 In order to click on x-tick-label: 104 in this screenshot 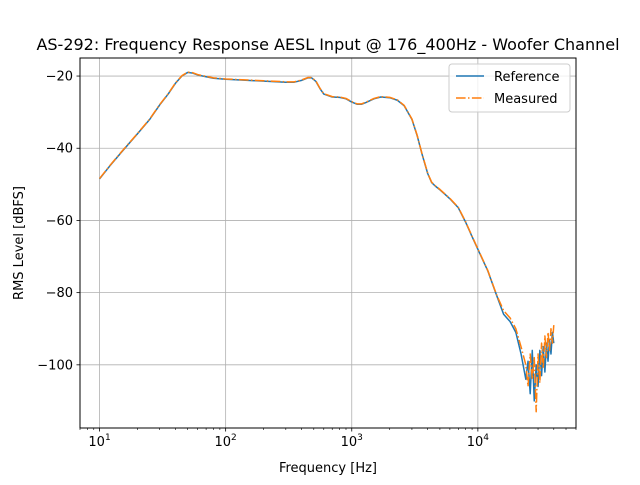, I will do `click(478, 441)`.